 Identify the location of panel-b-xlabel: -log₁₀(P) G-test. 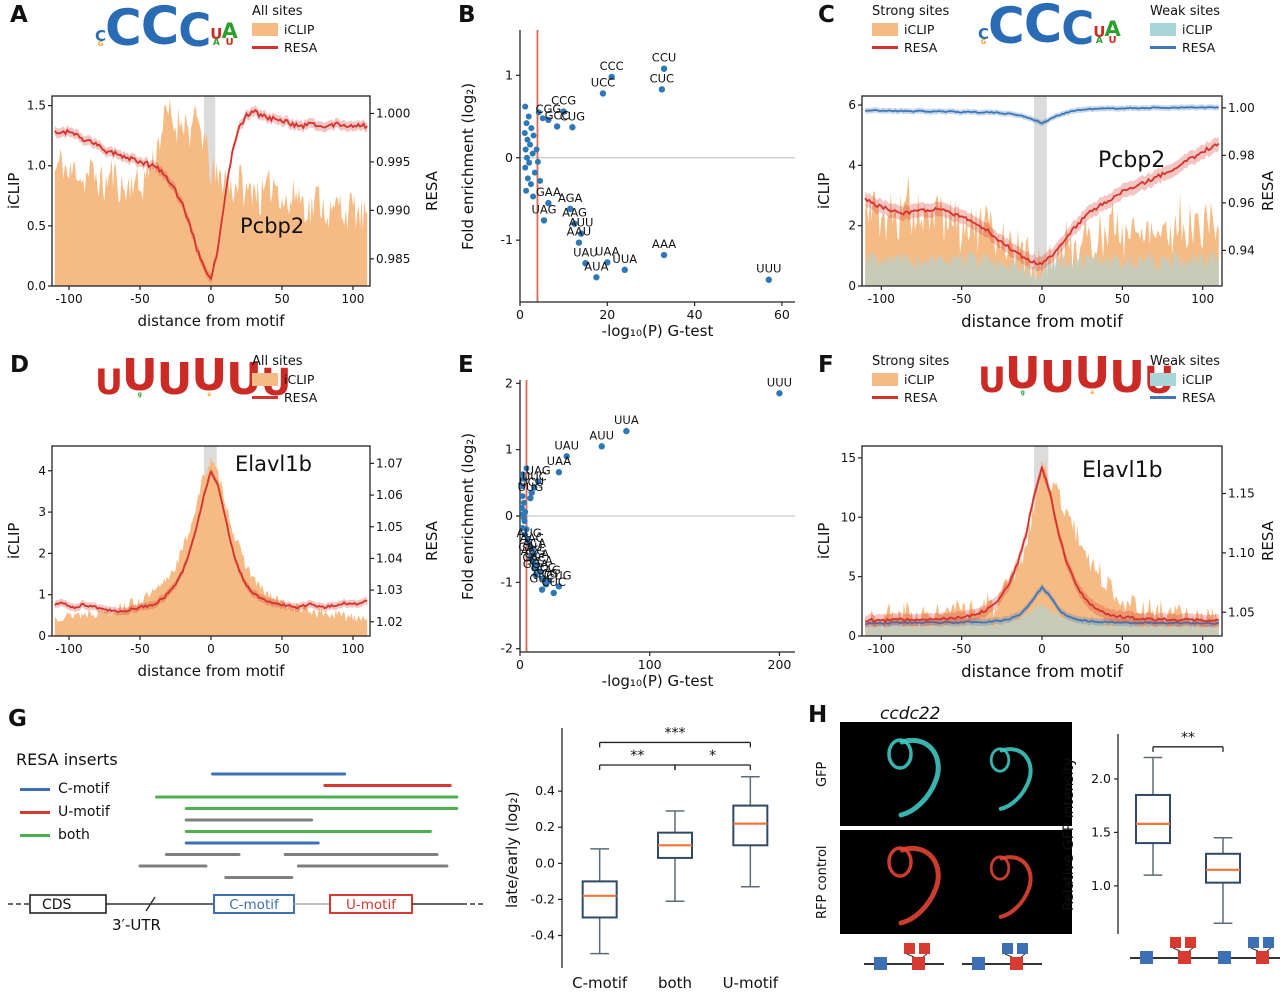
(657, 331).